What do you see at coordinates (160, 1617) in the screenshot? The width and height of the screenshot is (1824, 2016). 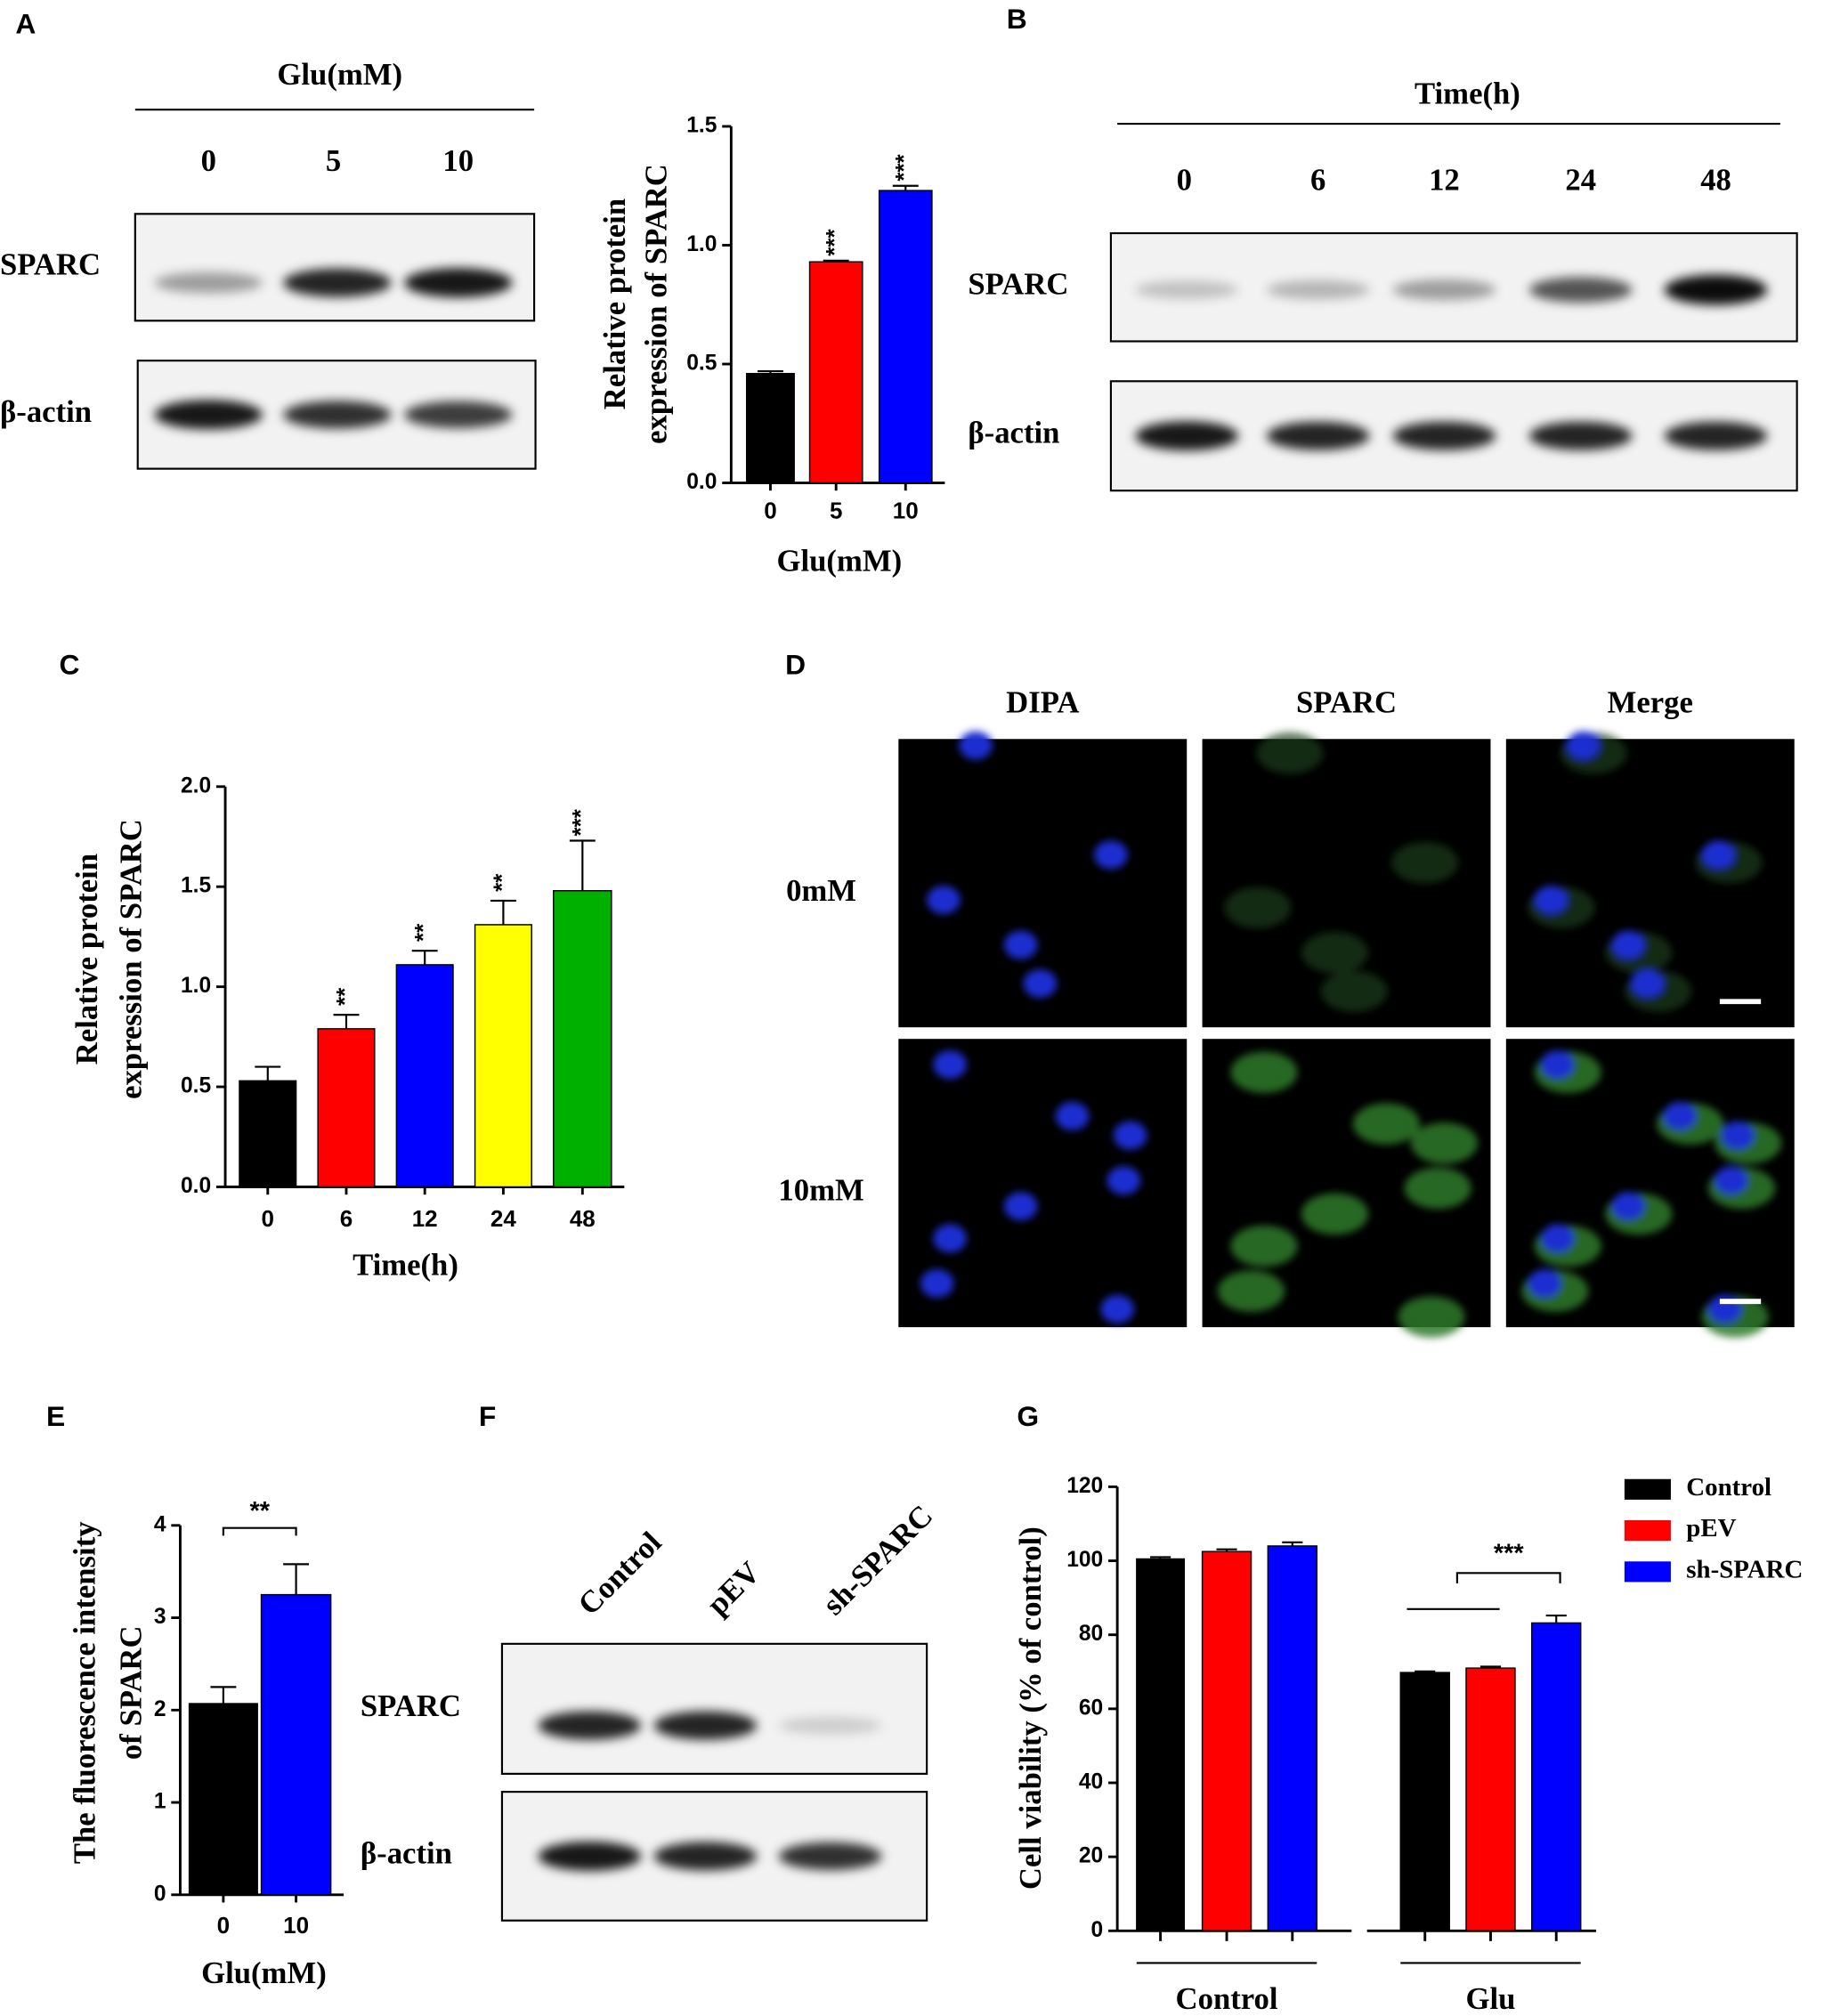 I see `y-tick-label: 3` at bounding box center [160, 1617].